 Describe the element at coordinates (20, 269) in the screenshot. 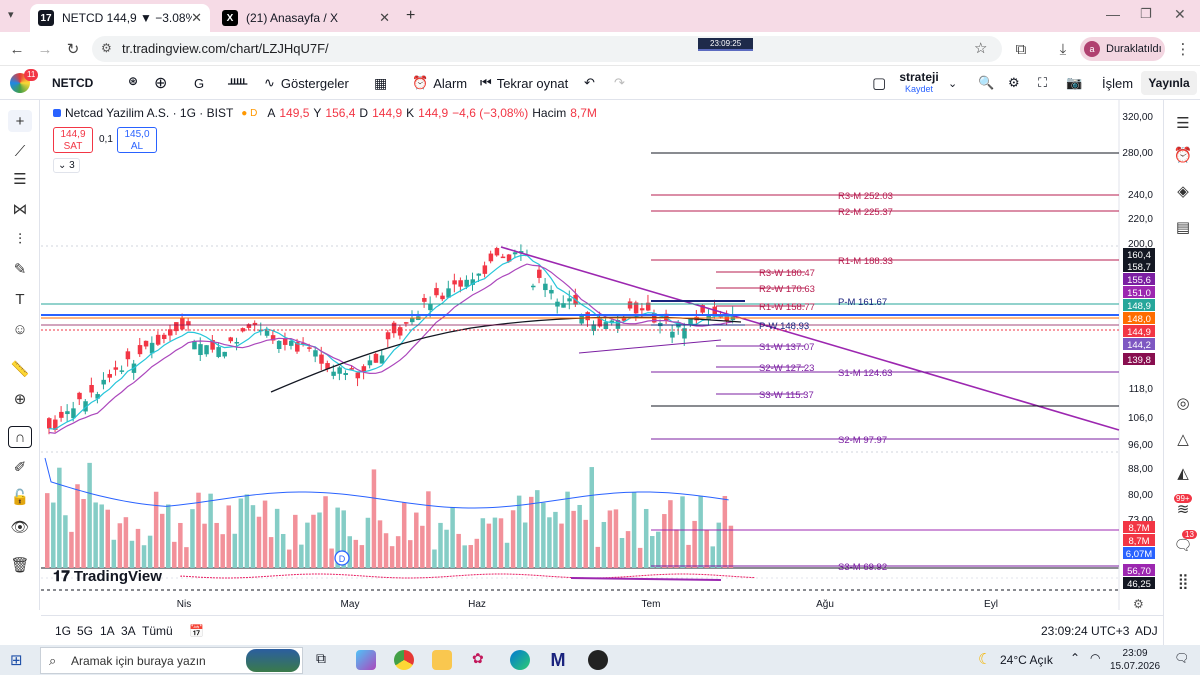

I see `brush-icon: ✎` at that location.